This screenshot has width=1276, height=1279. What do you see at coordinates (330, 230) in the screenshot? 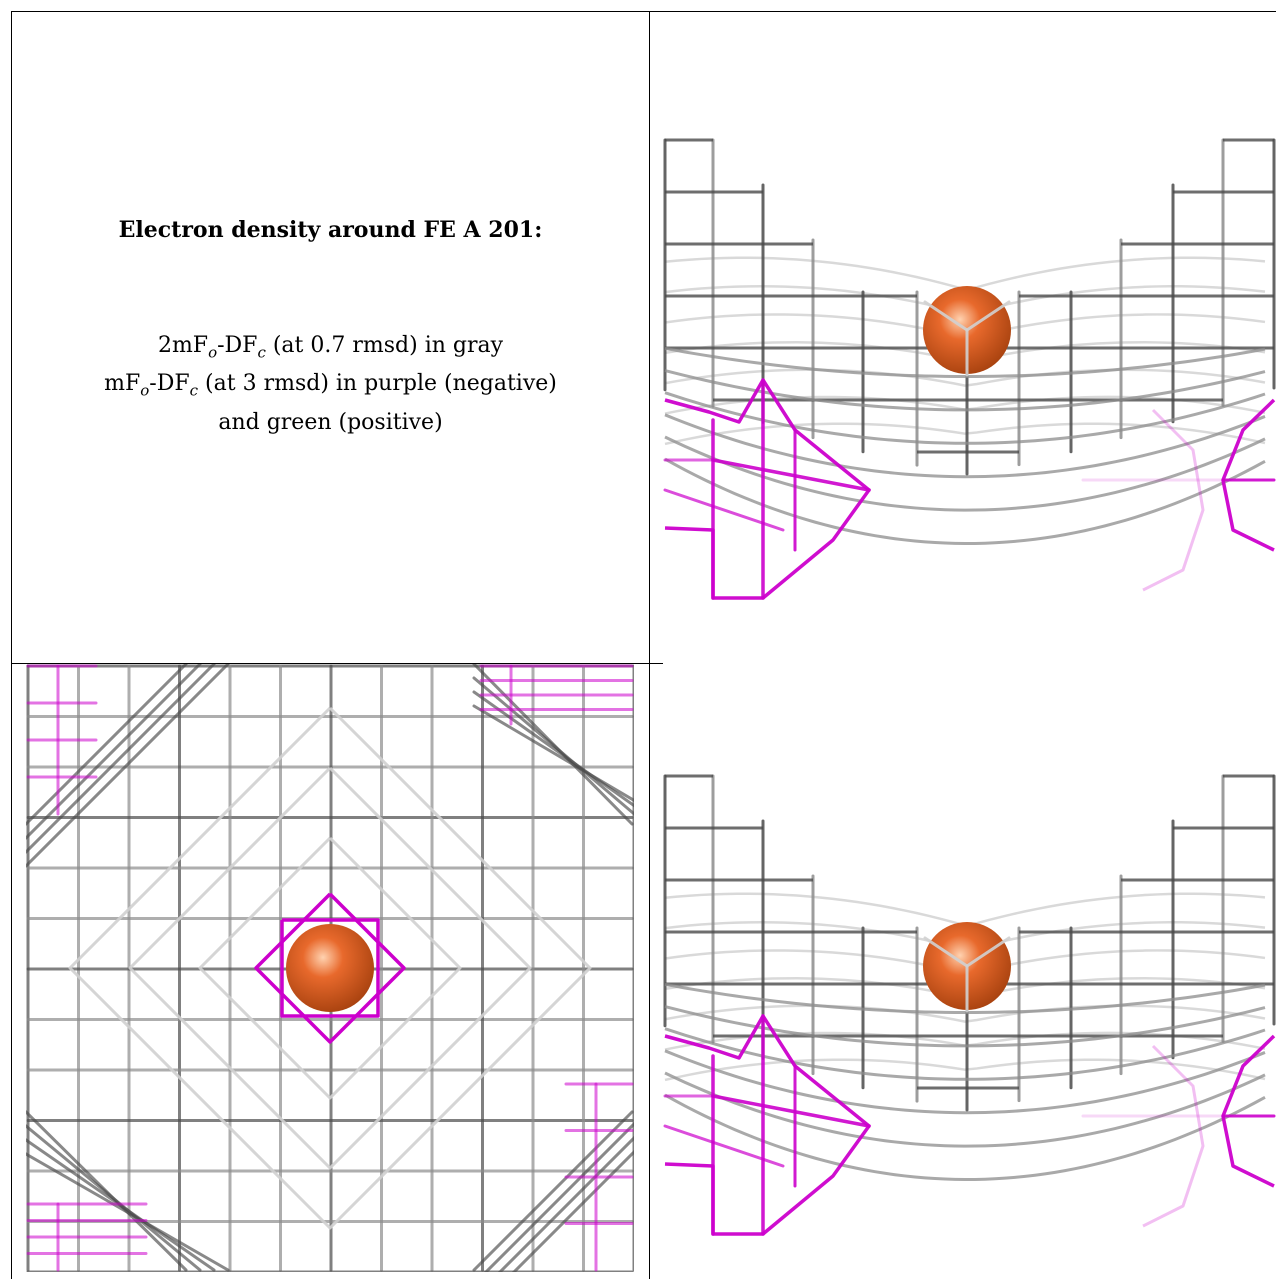
I see `caption-title: Electron density around FE A 201:` at bounding box center [330, 230].